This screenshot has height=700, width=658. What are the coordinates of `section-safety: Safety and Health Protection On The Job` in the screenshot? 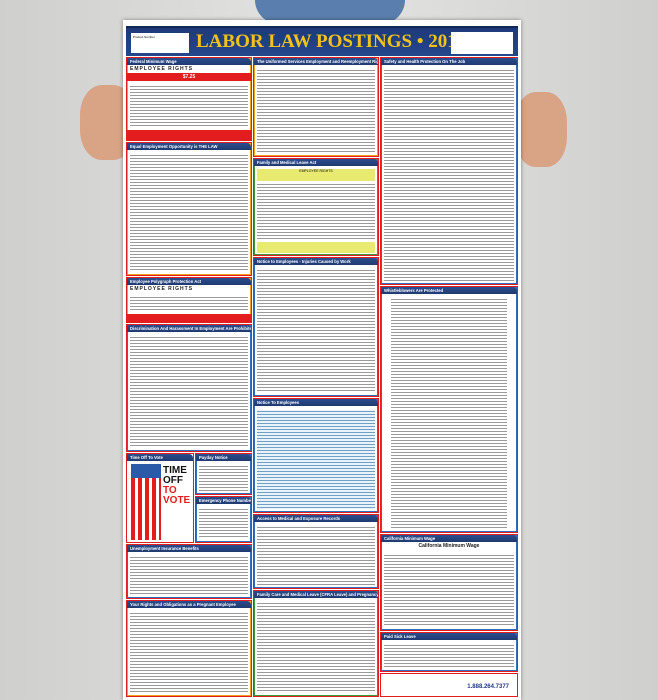 It's located at (449, 171).